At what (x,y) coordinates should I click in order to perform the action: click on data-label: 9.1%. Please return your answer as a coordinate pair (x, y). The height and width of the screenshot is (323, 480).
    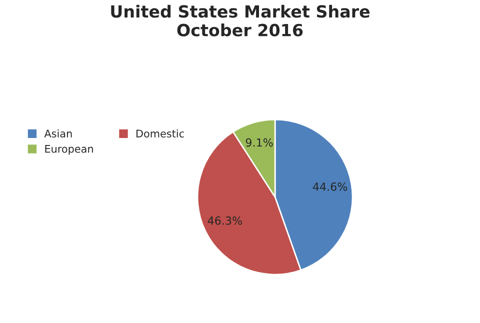
    Looking at the image, I should click on (259, 142).